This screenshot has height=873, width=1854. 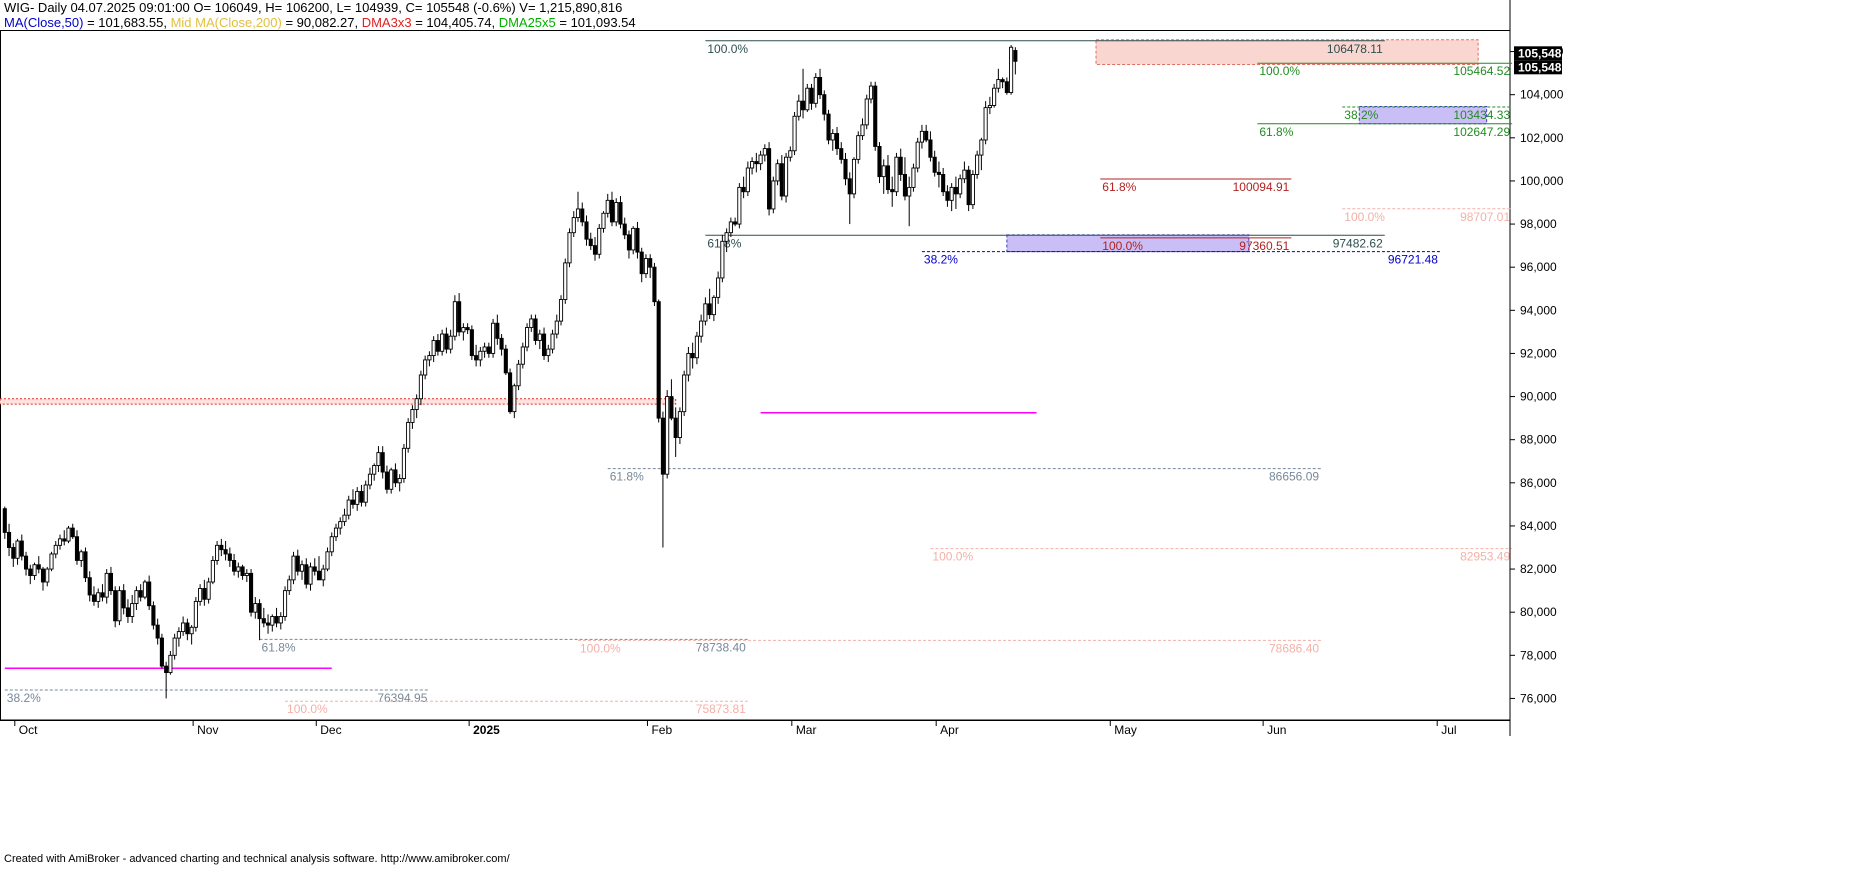 What do you see at coordinates (724, 243) in the screenshot?
I see `level-left-label-fib1-618: 61.8%` at bounding box center [724, 243].